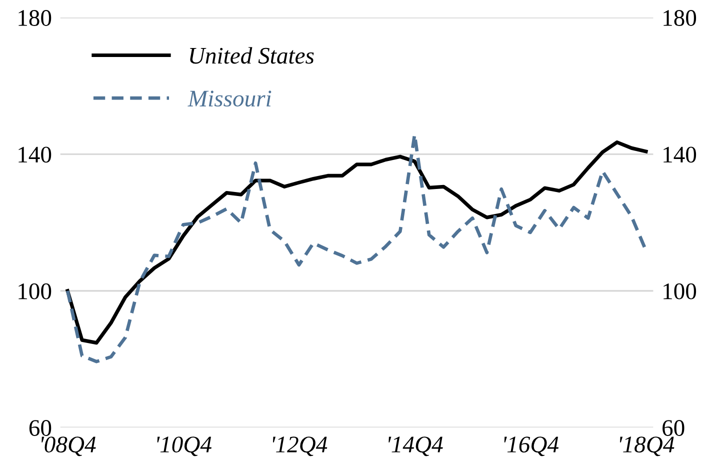 This screenshot has height=474, width=710. What do you see at coordinates (680, 291) in the screenshot?
I see `y2-tick-label: 100` at bounding box center [680, 291].